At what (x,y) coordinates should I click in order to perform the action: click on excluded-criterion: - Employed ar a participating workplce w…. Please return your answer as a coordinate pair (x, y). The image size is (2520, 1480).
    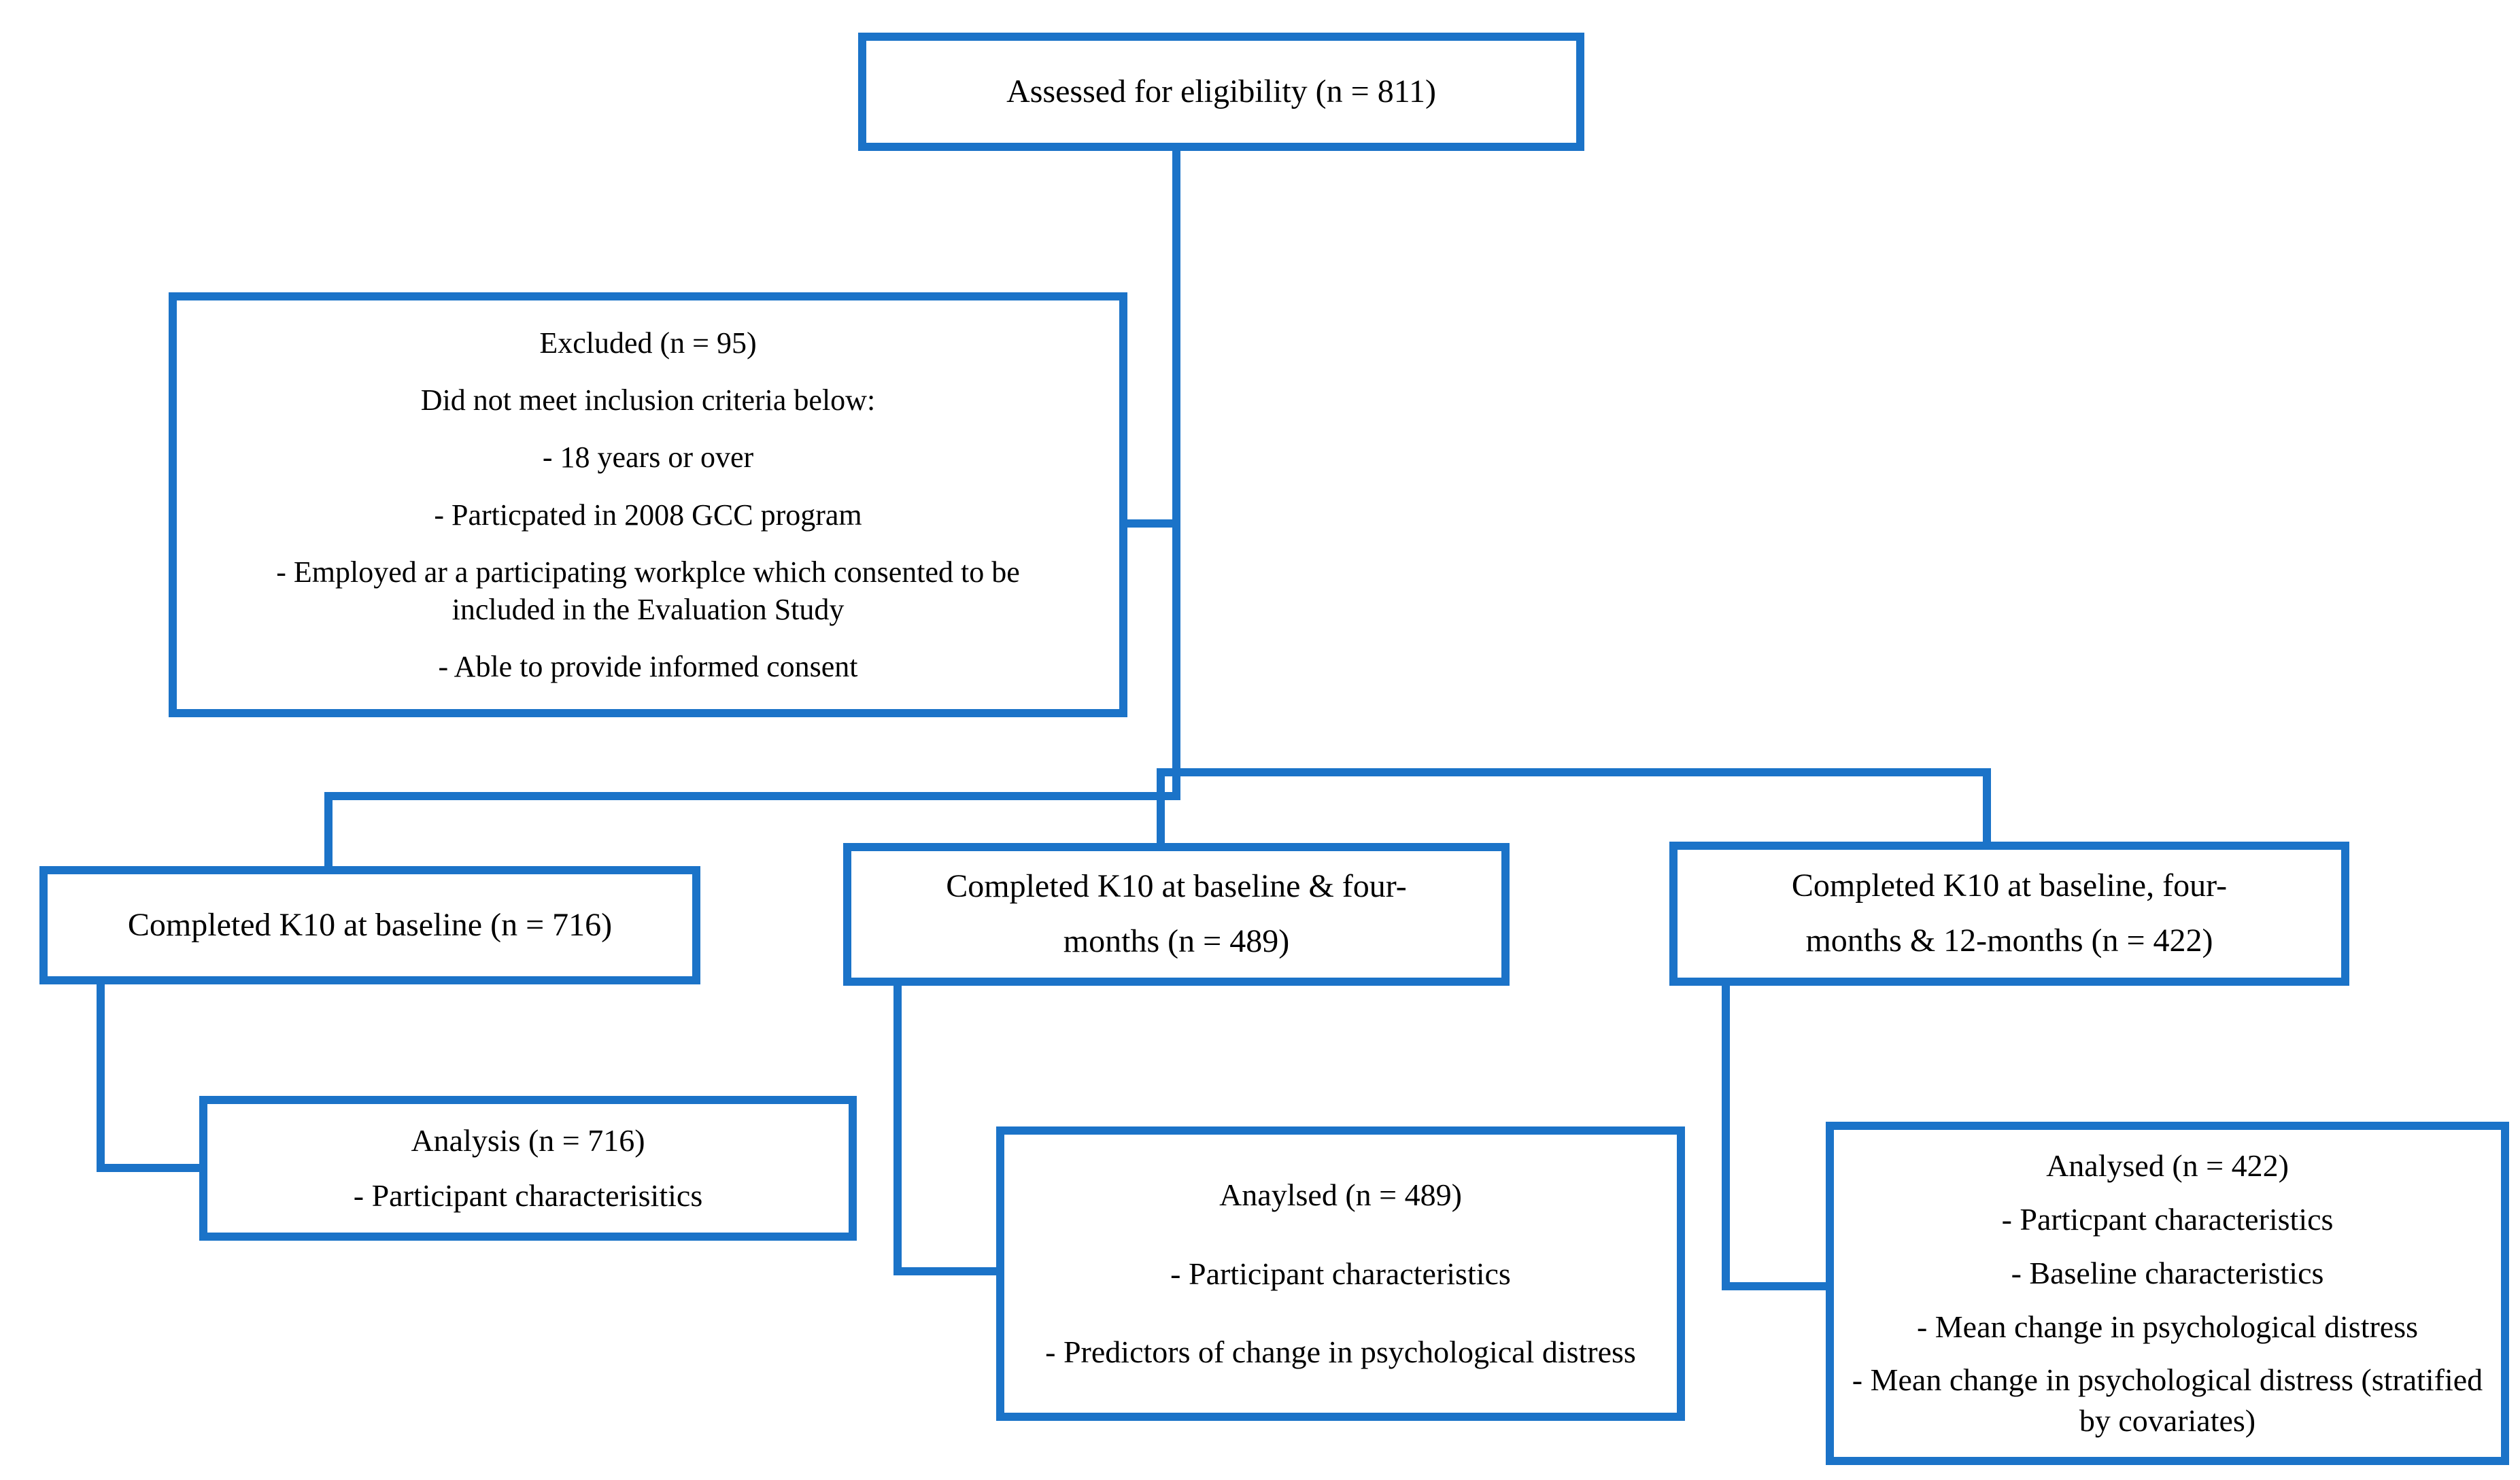
    Looking at the image, I should click on (648, 590).